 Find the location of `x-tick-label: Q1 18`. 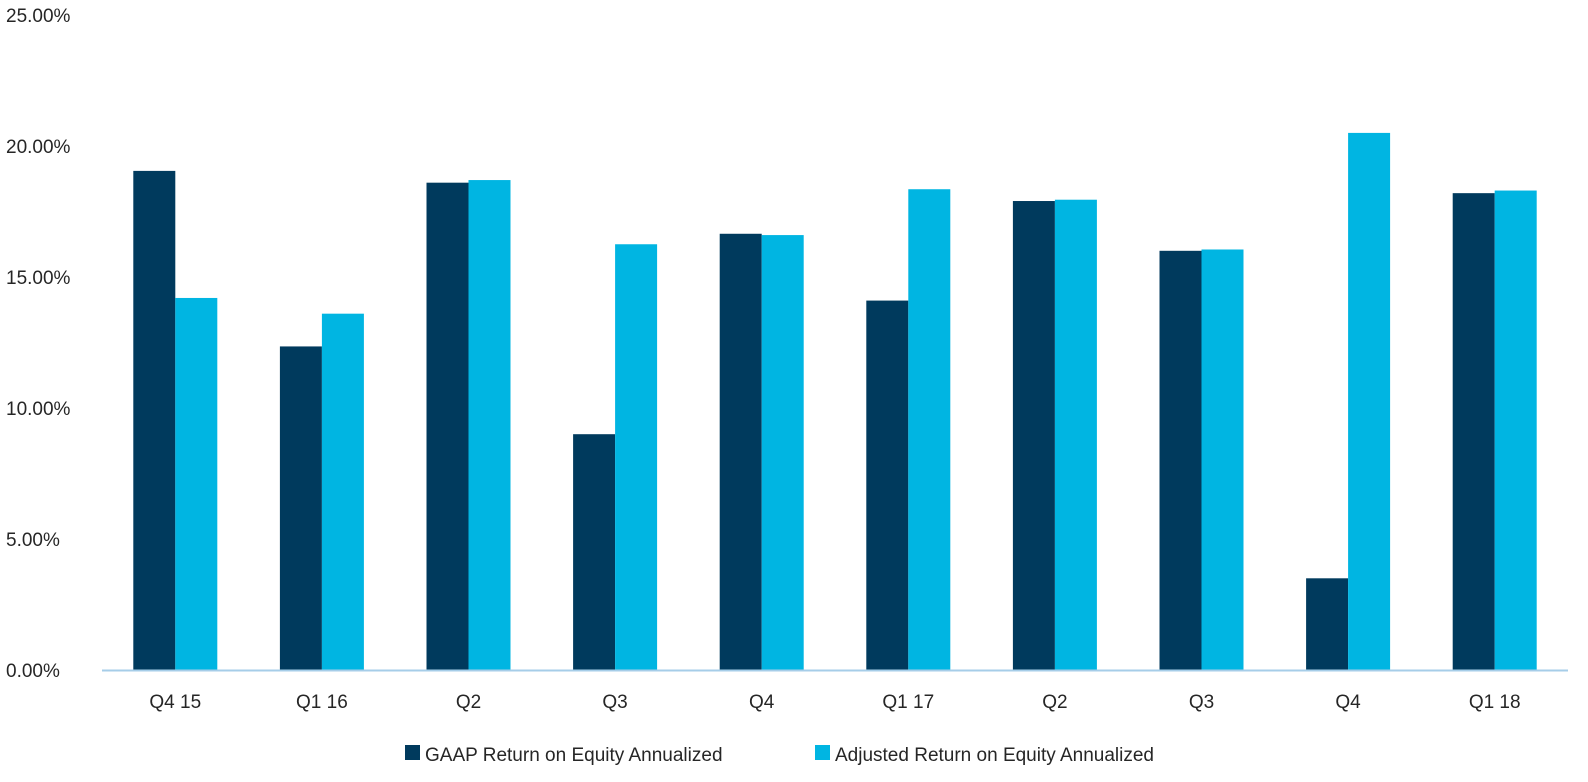

x-tick-label: Q1 18 is located at coordinates (1495, 702).